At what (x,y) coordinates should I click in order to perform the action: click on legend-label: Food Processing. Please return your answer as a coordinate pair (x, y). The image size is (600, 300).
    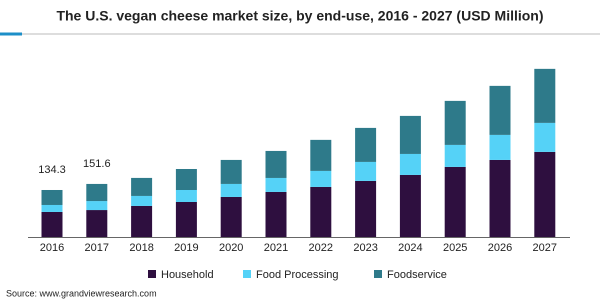
    Looking at the image, I should click on (297, 275).